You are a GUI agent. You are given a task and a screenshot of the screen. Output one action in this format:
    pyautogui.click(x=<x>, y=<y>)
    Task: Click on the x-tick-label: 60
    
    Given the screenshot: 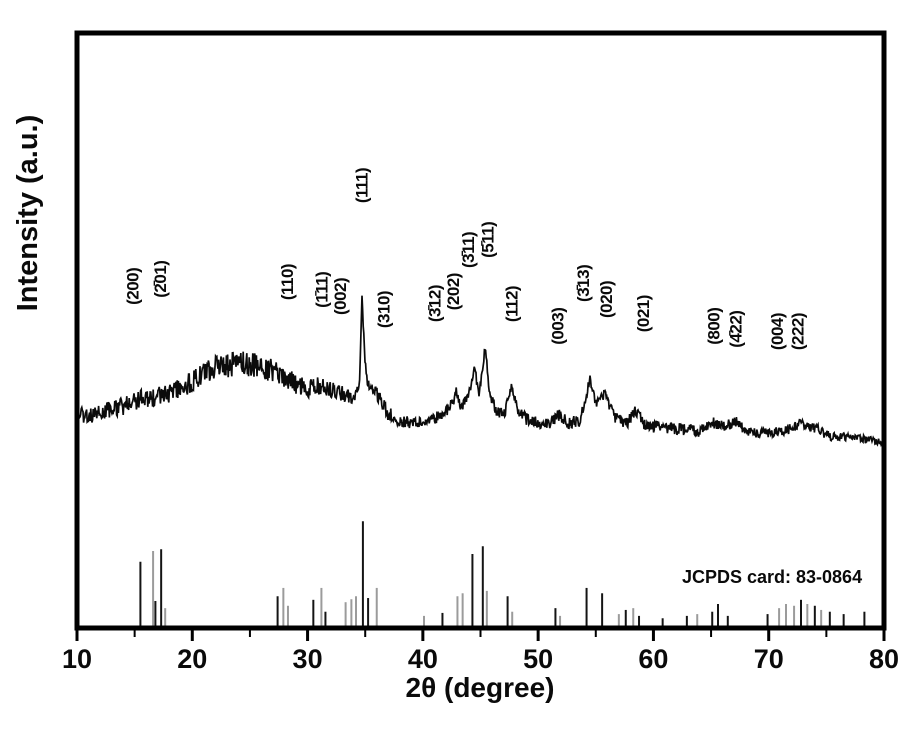 What is the action you would take?
    pyautogui.click(x=653, y=659)
    